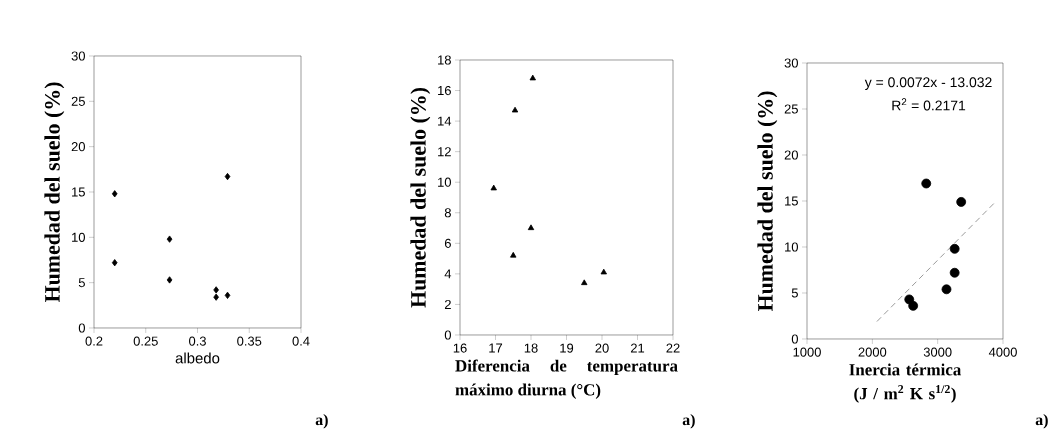 The image size is (1056, 444). What do you see at coordinates (94, 341) in the screenshot?
I see `x-tick-label: 0.2` at bounding box center [94, 341].